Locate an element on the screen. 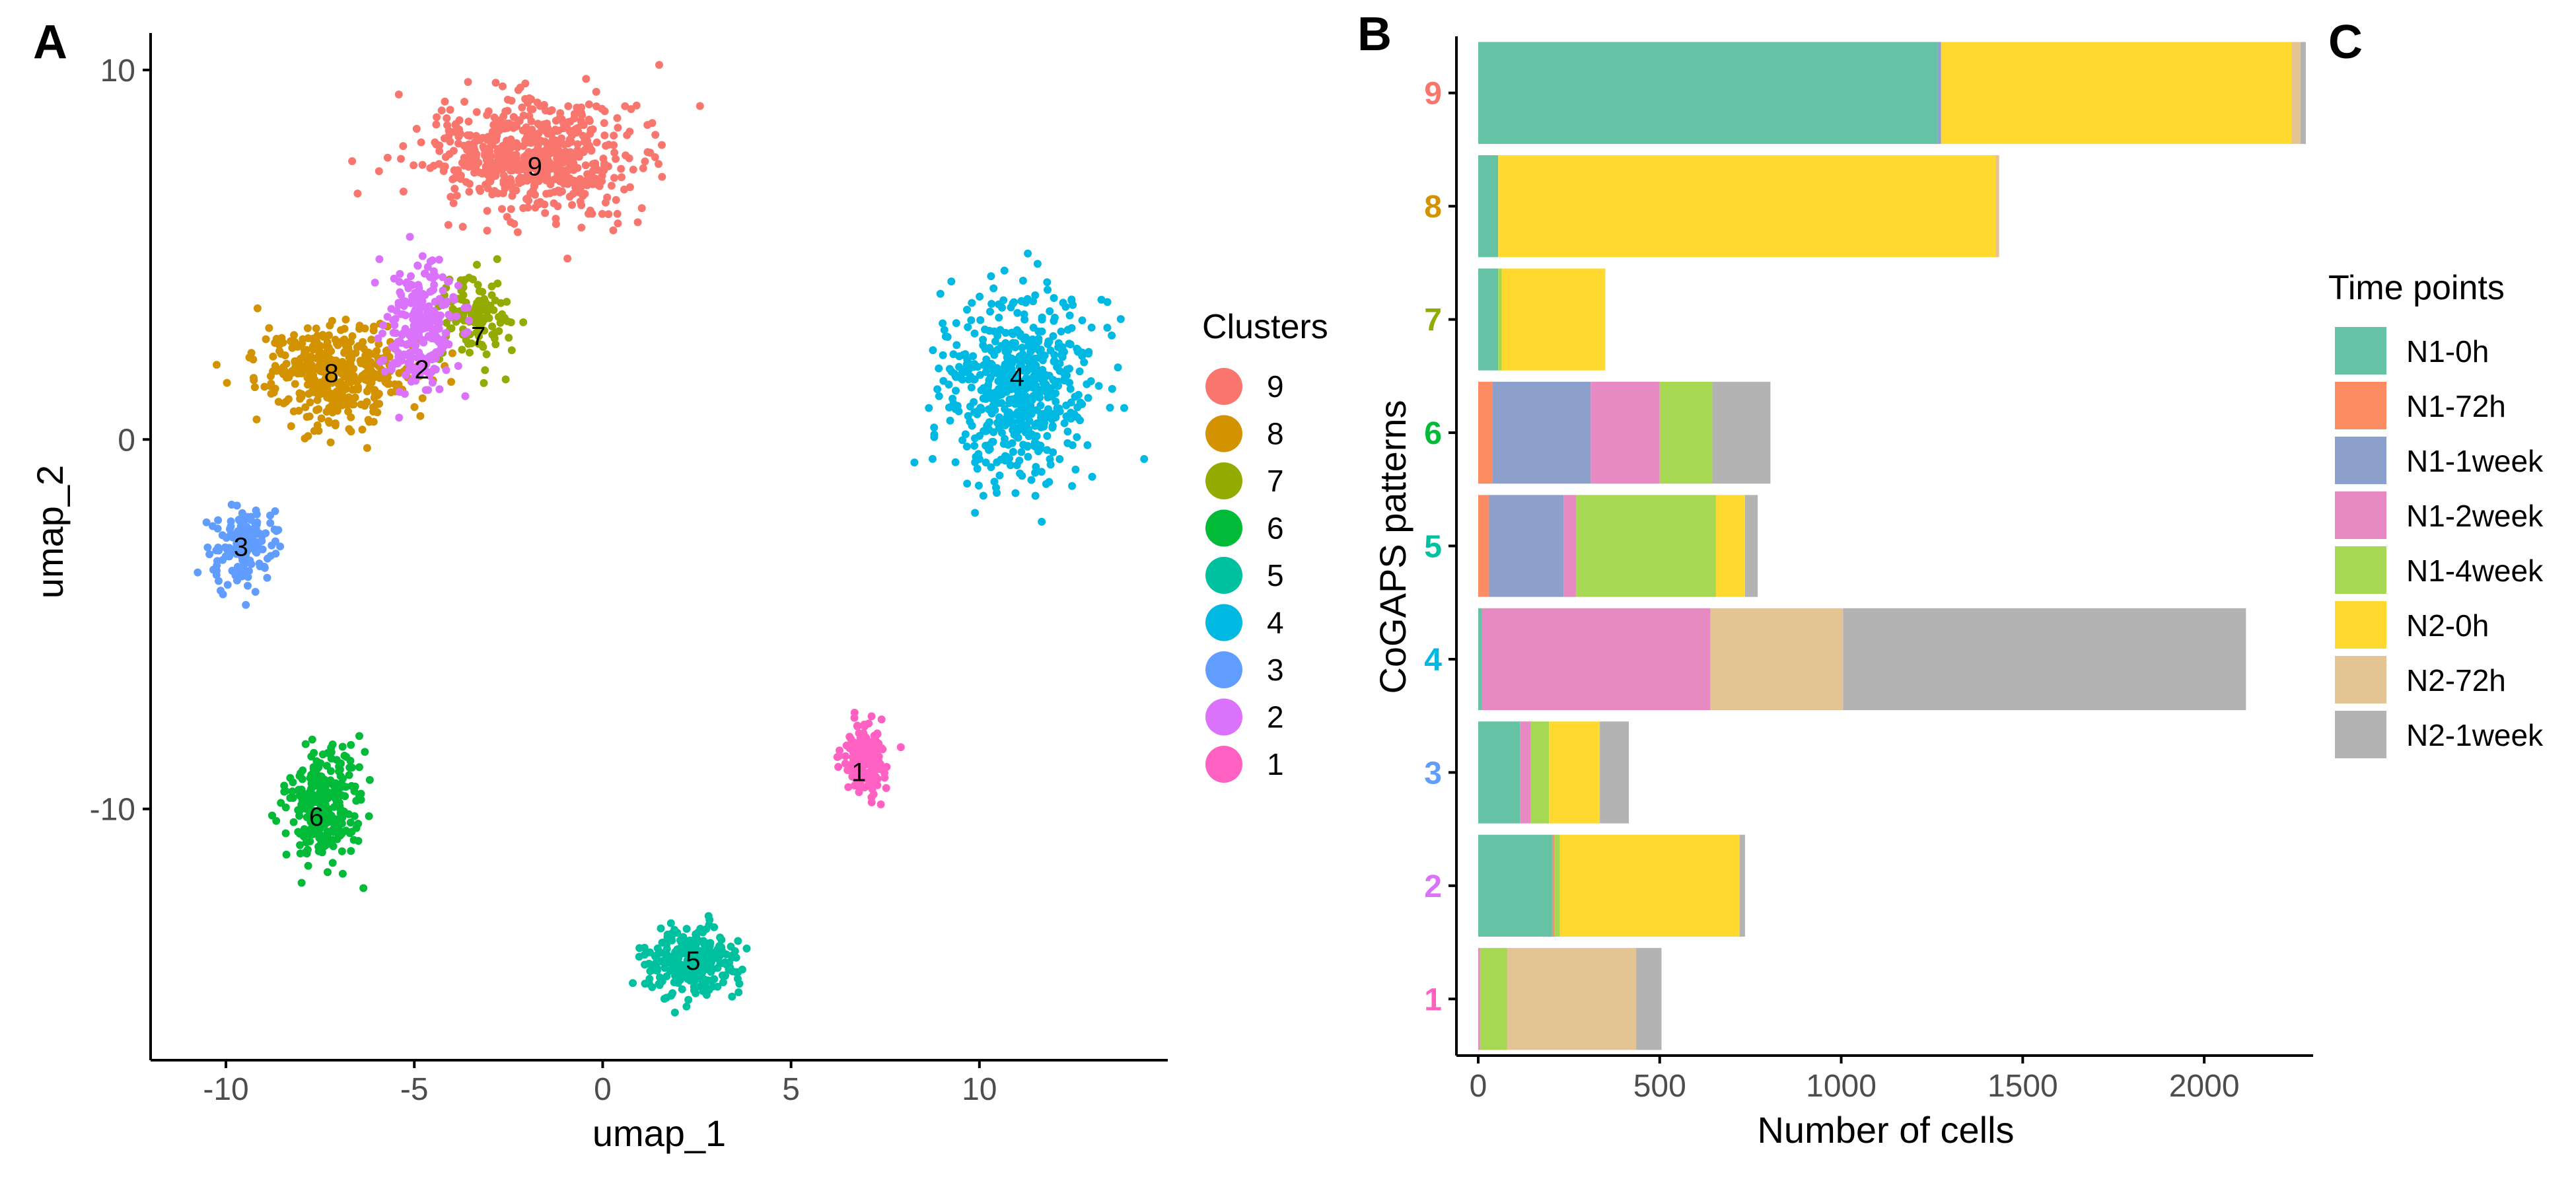  bar-y-tick-label-7: 7 is located at coordinates (1433, 320).